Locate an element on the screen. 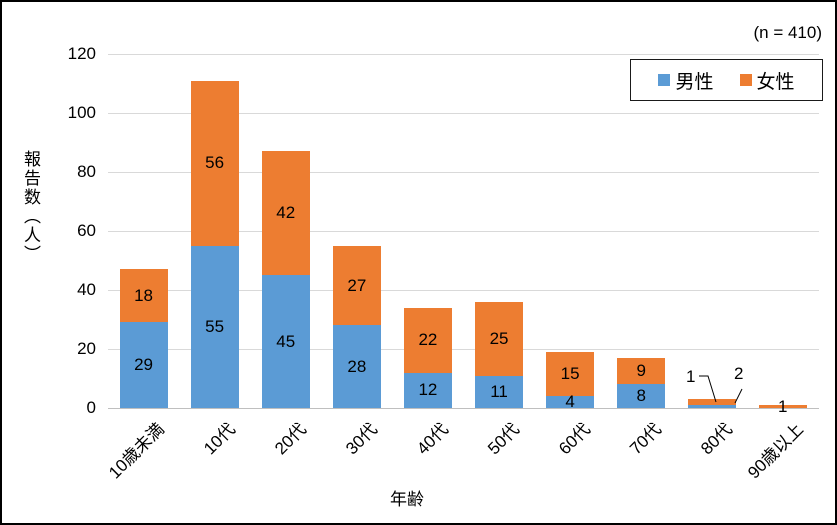  bar-segment-男性-30代 is located at coordinates (356, 366).